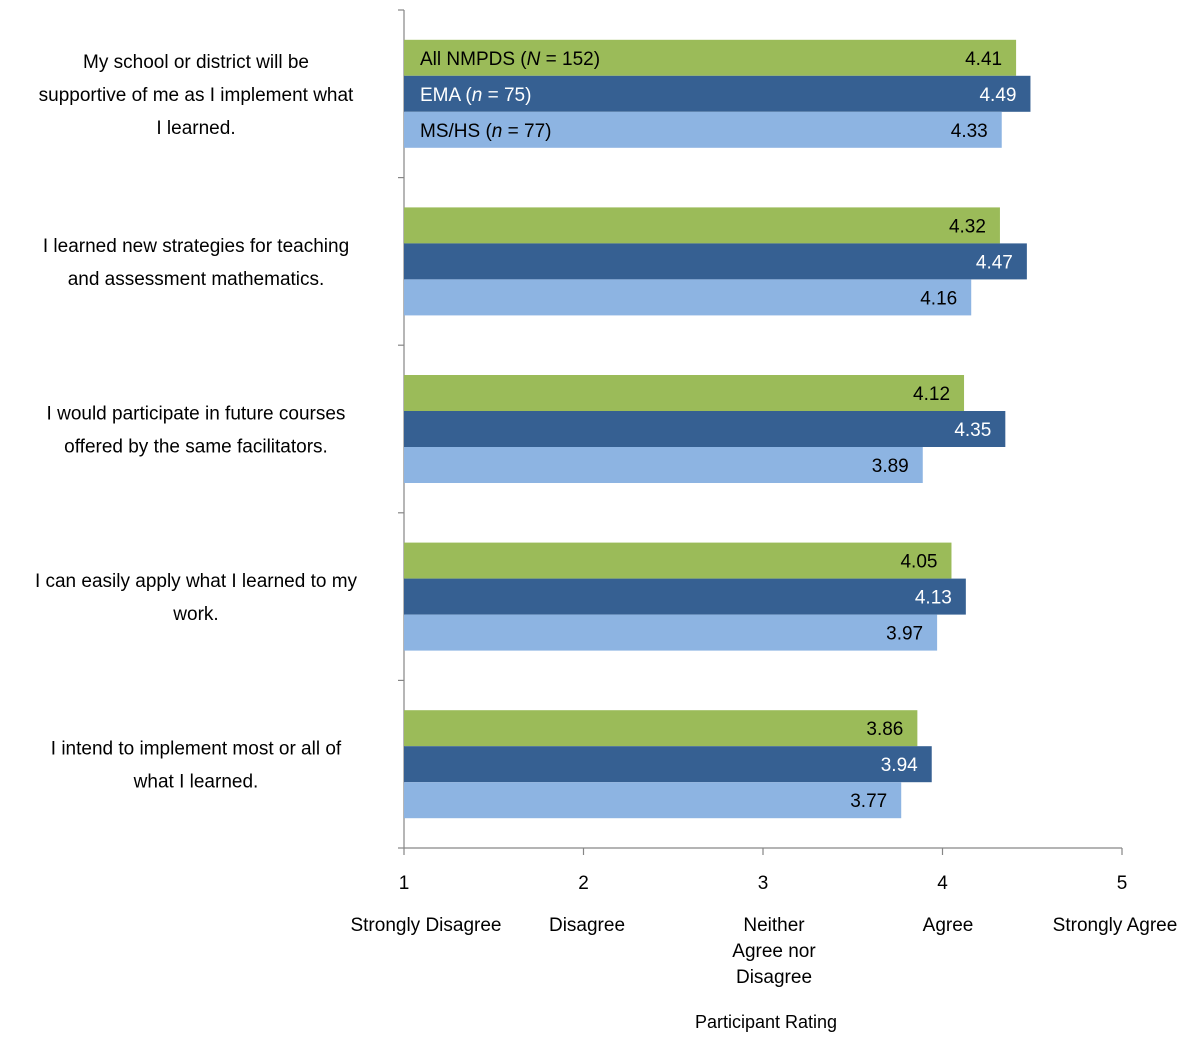  Describe the element at coordinates (475, 95) in the screenshot. I see `legend-entry: EMA (n = 75)` at that location.